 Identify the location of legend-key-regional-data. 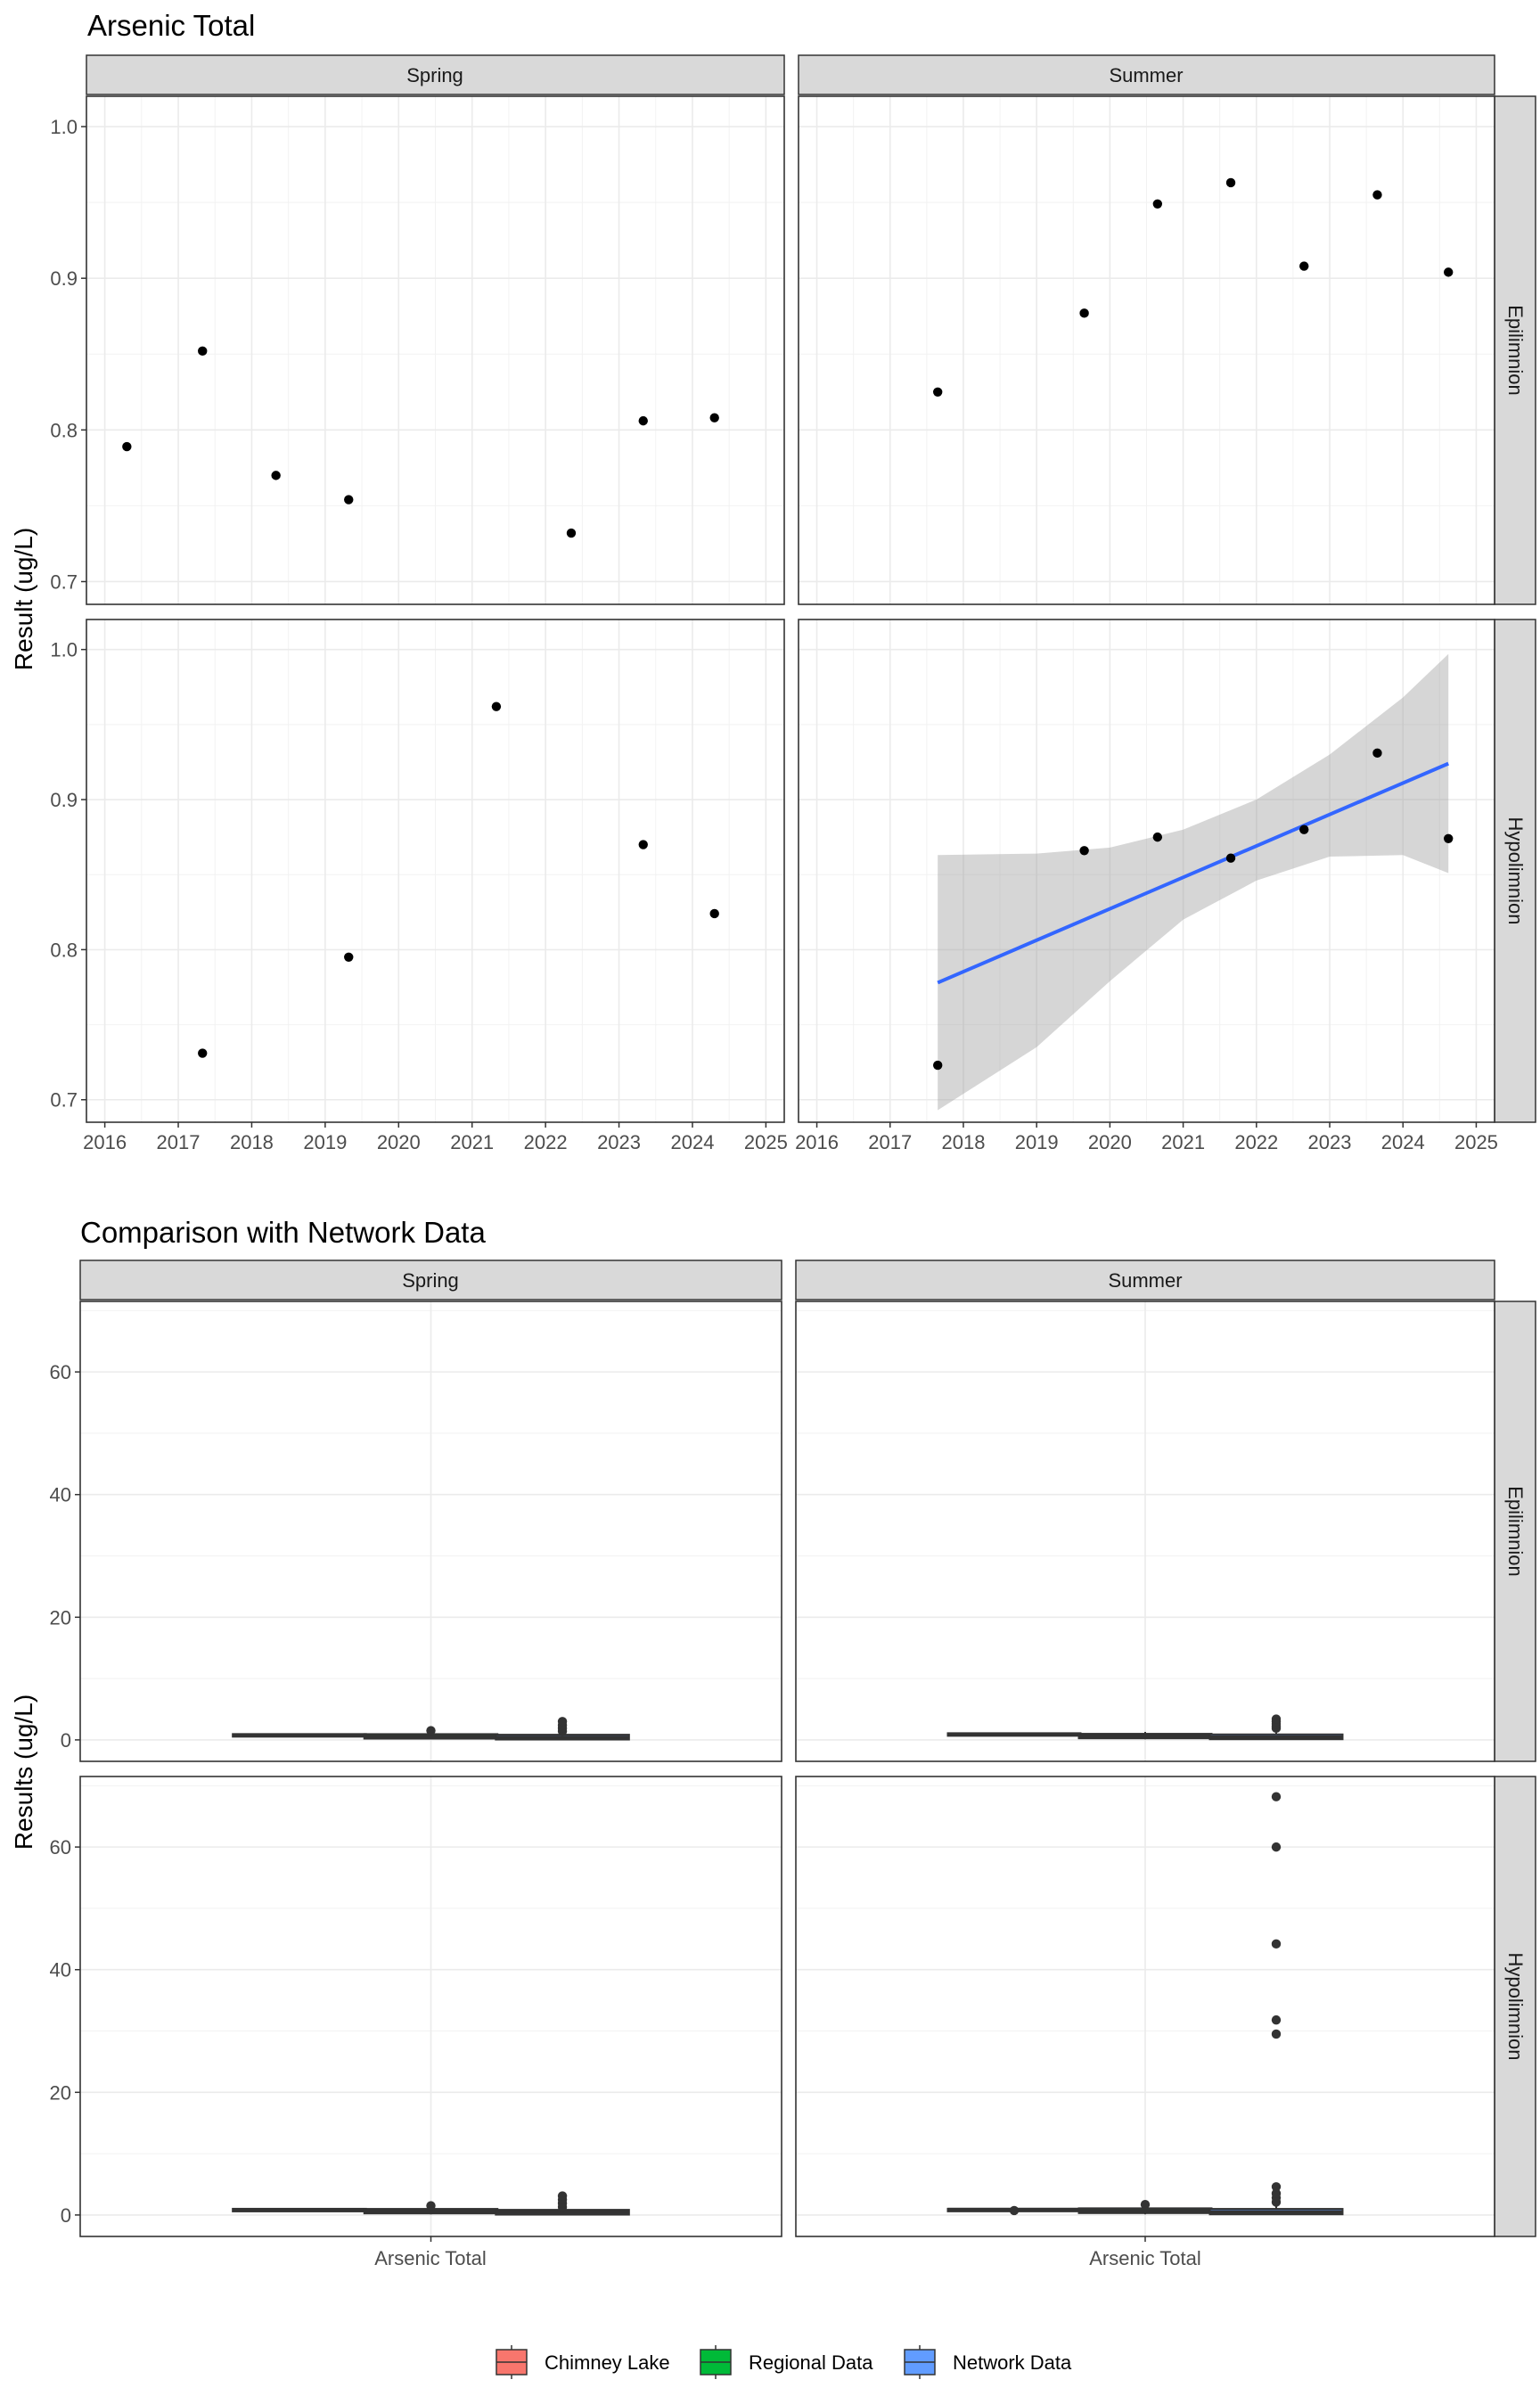
(716, 2362).